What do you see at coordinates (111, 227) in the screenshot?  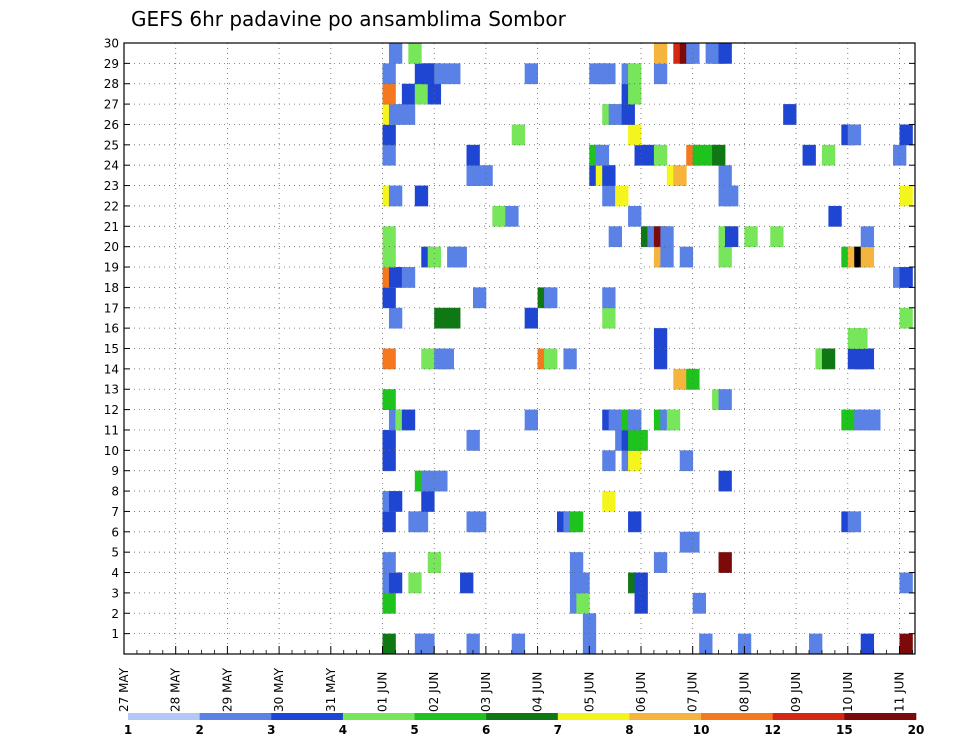 I see `y-tick-label: 21` at bounding box center [111, 227].